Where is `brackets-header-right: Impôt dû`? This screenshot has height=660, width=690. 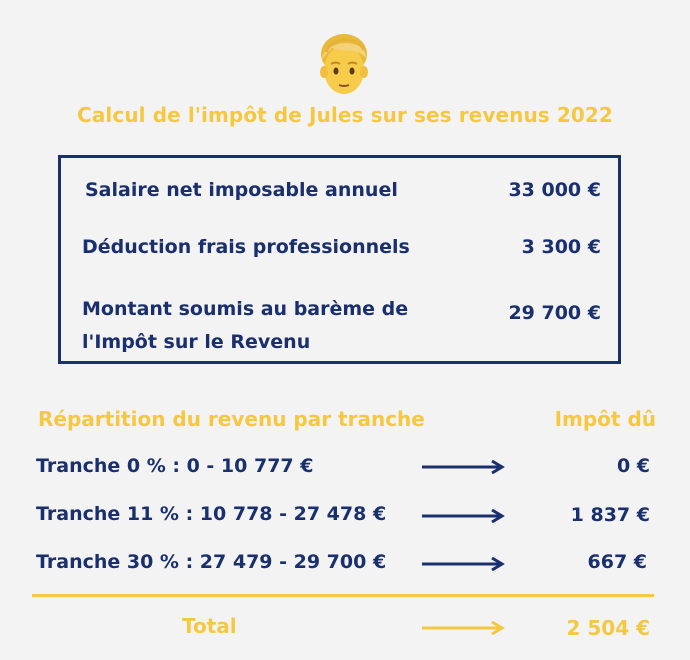
brackets-header-right: Impôt dû is located at coordinates (605, 419).